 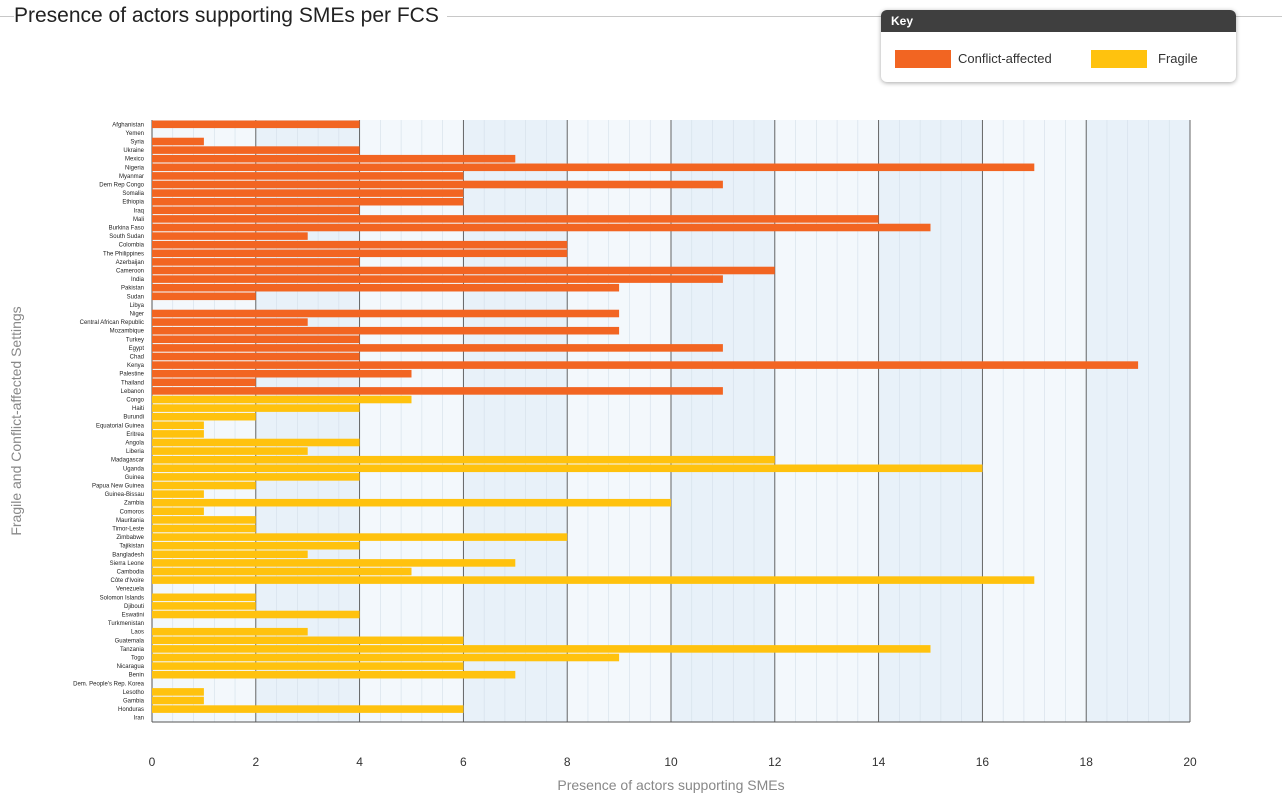 What do you see at coordinates (255, 762) in the screenshot?
I see `x-tick-label: 2` at bounding box center [255, 762].